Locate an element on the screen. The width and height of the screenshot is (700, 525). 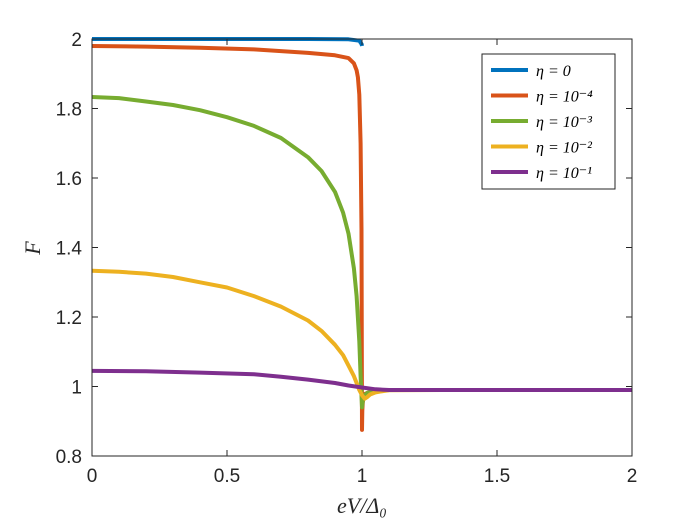
y-tick-label: 1.4 is located at coordinates (69, 249).